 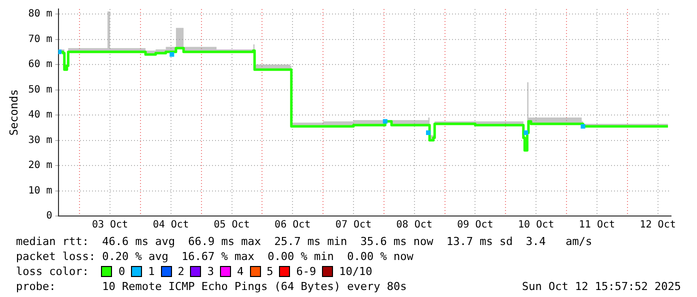 I want to click on legend-label: 5, so click(x=270, y=271).